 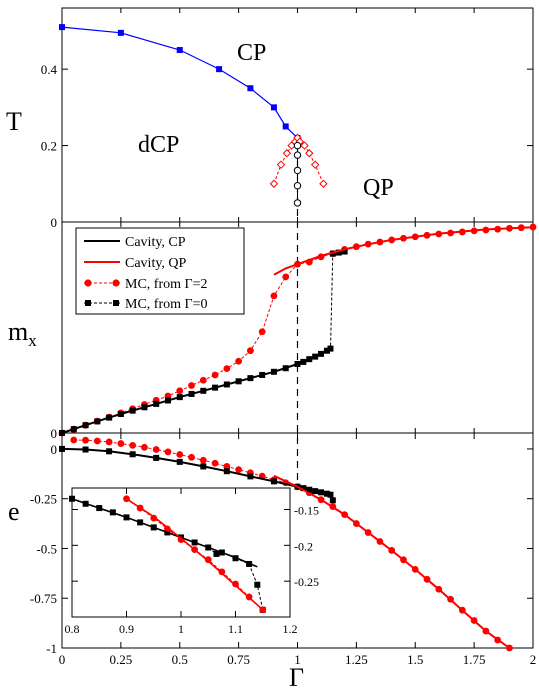 What do you see at coordinates (126, 629) in the screenshot?
I see `x-tick-label: 0.9` at bounding box center [126, 629].